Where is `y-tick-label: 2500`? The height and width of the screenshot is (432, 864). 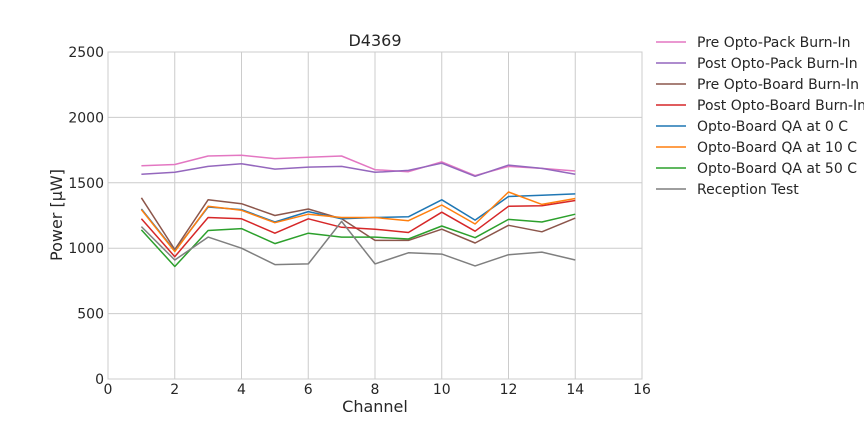 y-tick-label: 2500 is located at coordinates (86, 53).